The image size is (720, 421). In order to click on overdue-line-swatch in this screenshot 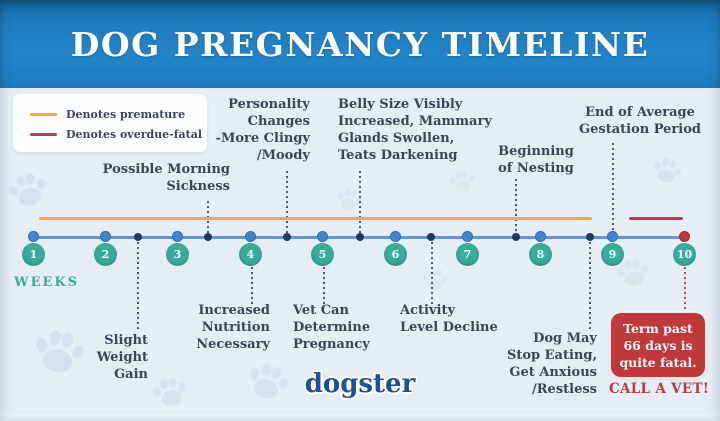, I will do `click(43, 134)`.